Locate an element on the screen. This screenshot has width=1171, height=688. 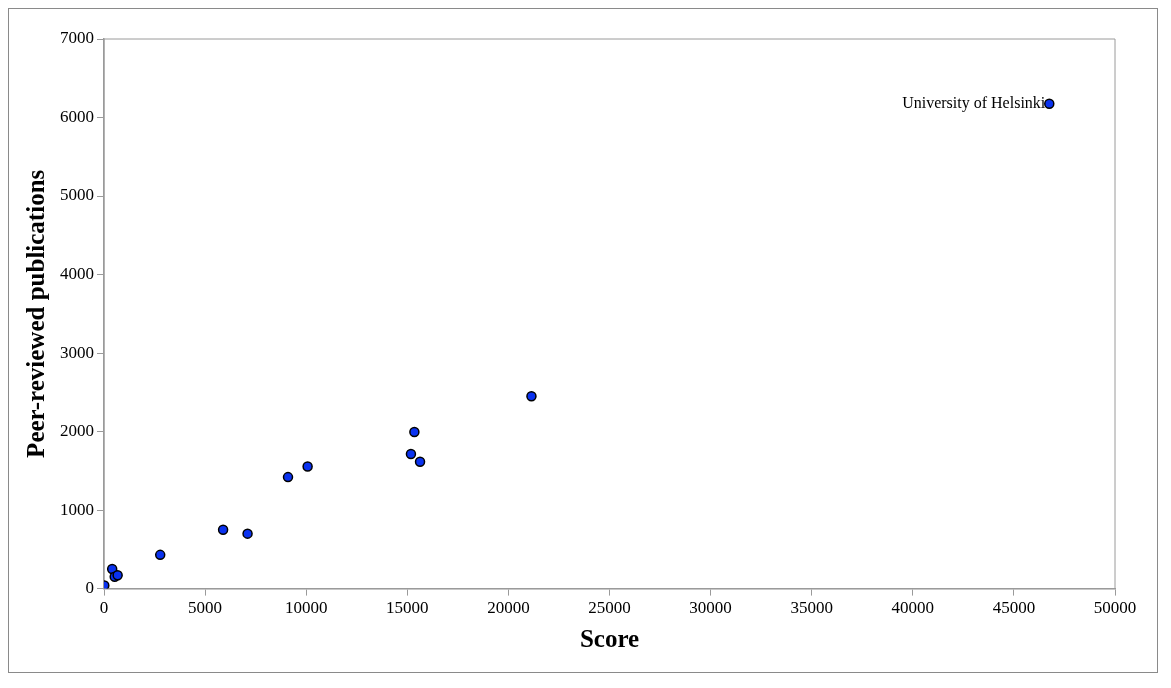
x-tick-label: 35000 is located at coordinates (811, 608).